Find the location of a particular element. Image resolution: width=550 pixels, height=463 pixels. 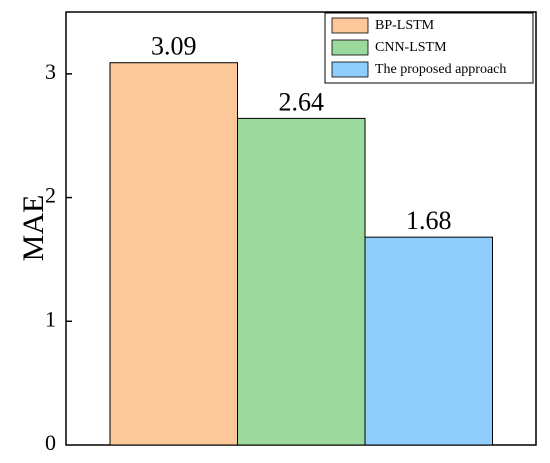

legend: BP-LSTM CNN-LSTM The proposed approach is located at coordinates (429, 48).